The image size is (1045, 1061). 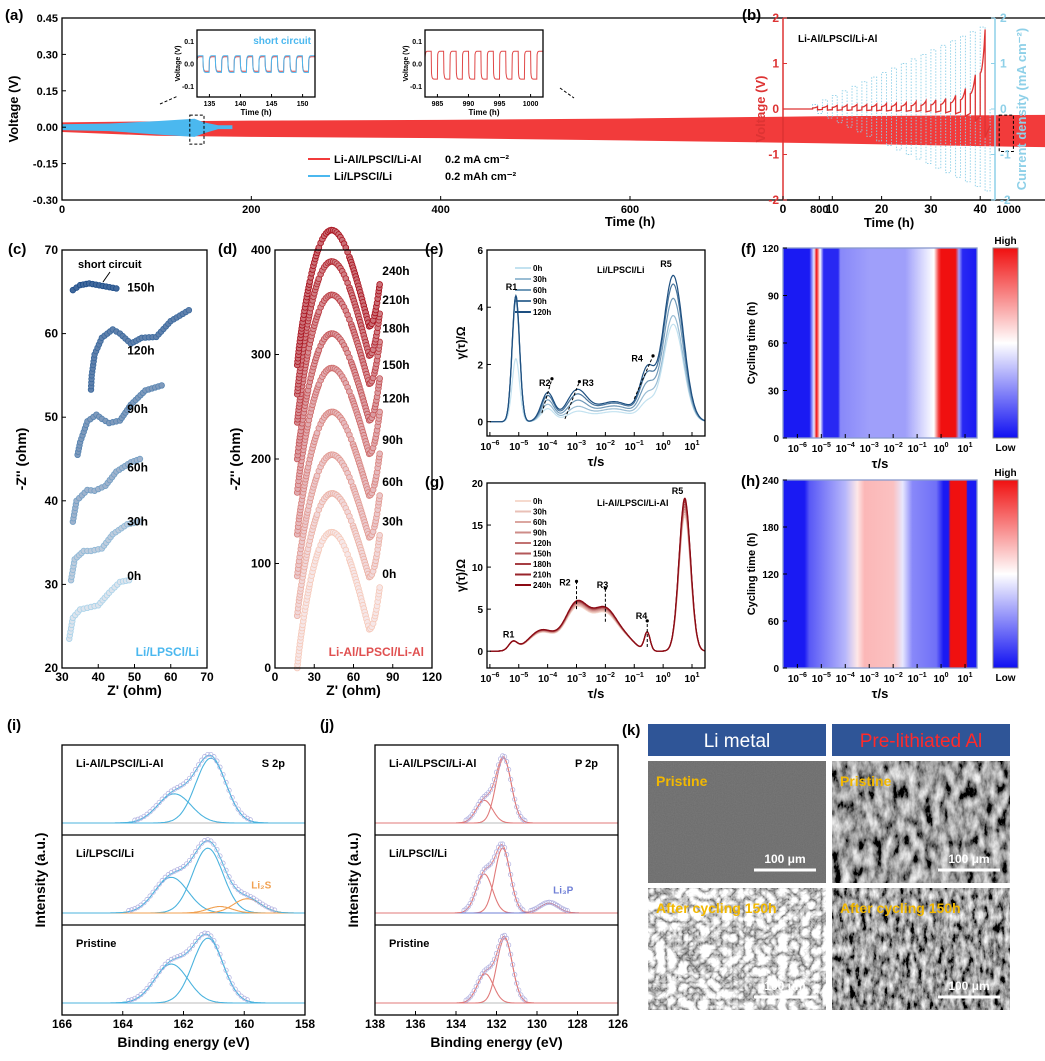 I want to click on fit-envelope, so click(x=496, y=790).